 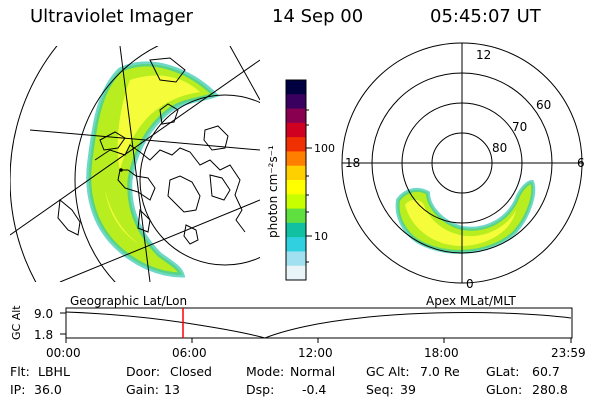 I want to click on timeline-xtick-0600: 06:00, so click(x=189, y=353).